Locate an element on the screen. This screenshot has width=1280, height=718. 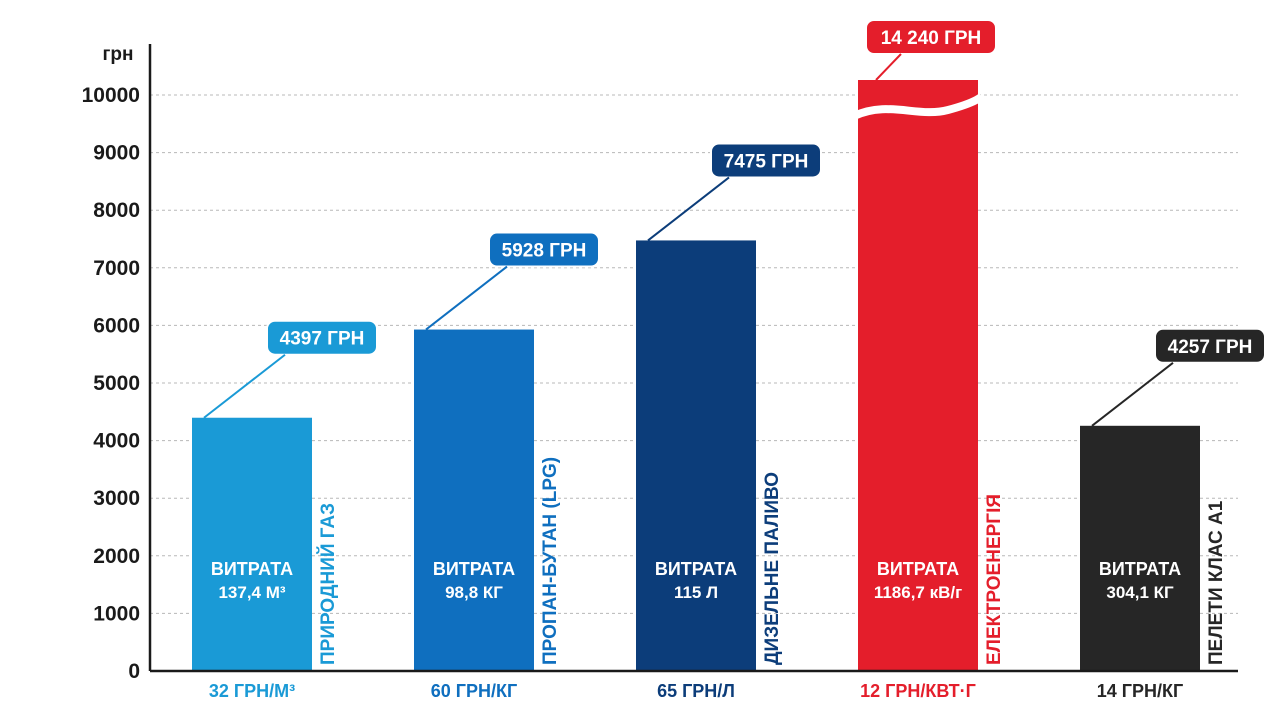
y-tick-label: 7000 is located at coordinates (116, 268).